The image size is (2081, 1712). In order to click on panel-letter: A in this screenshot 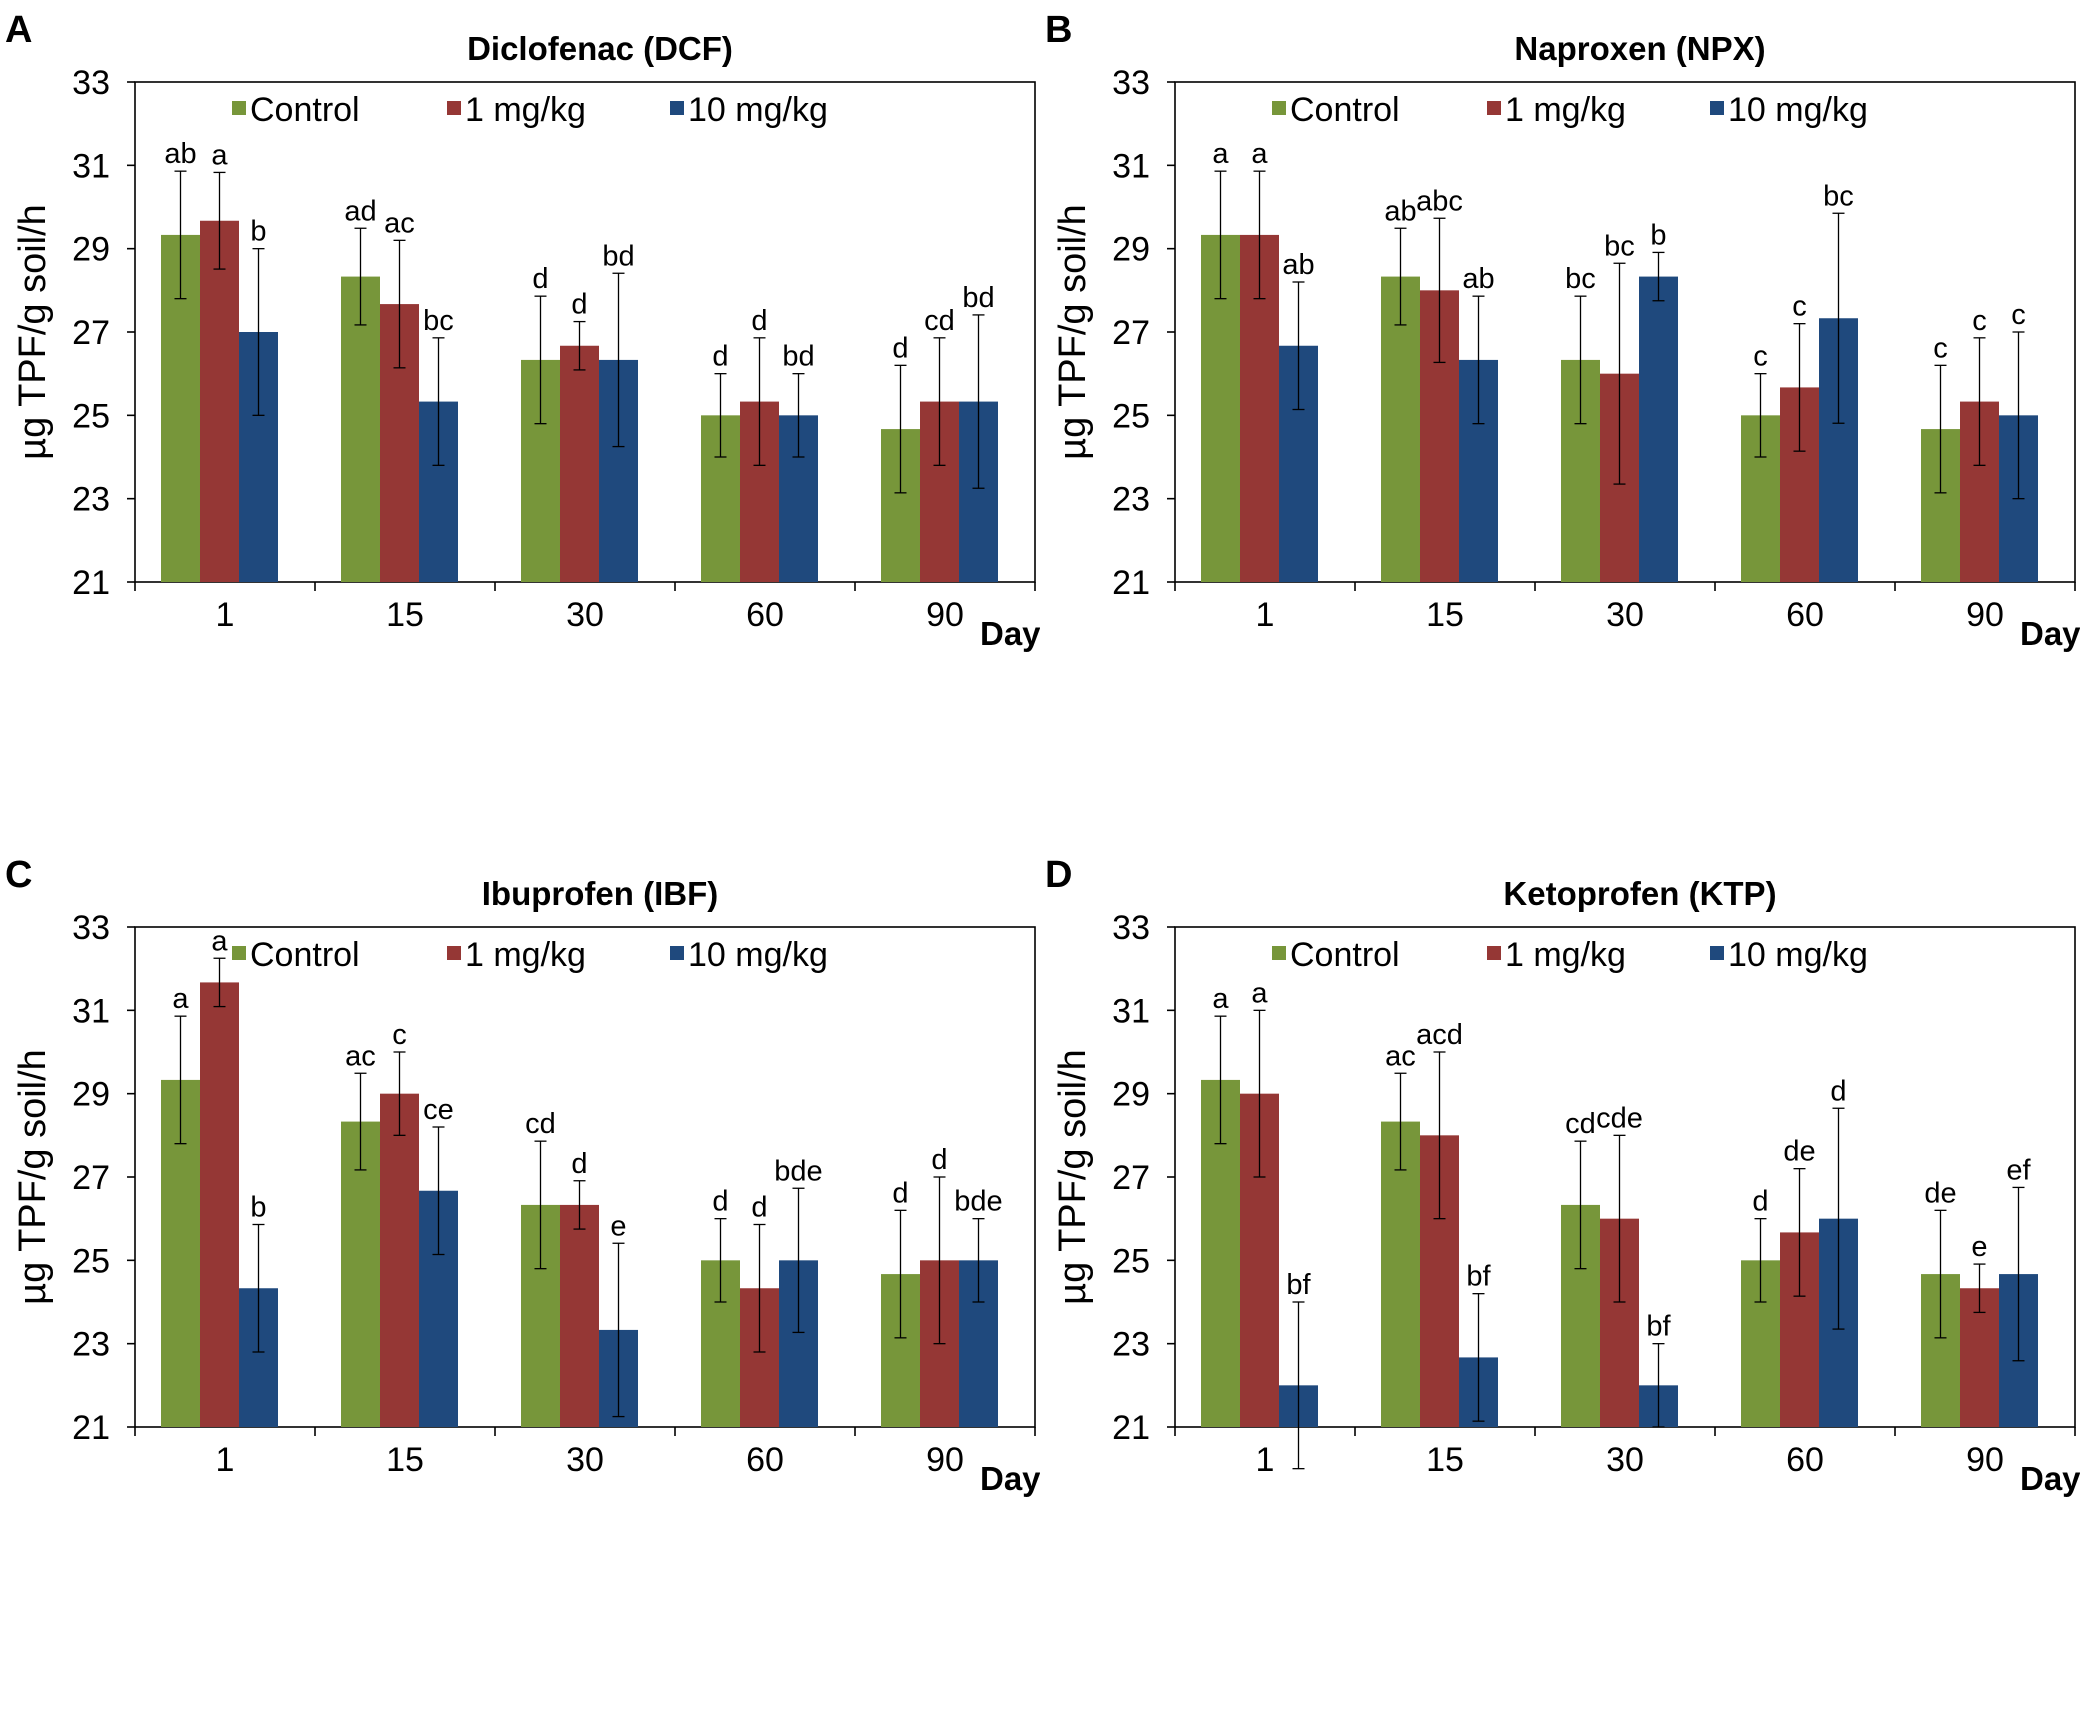, I will do `click(18, 30)`.